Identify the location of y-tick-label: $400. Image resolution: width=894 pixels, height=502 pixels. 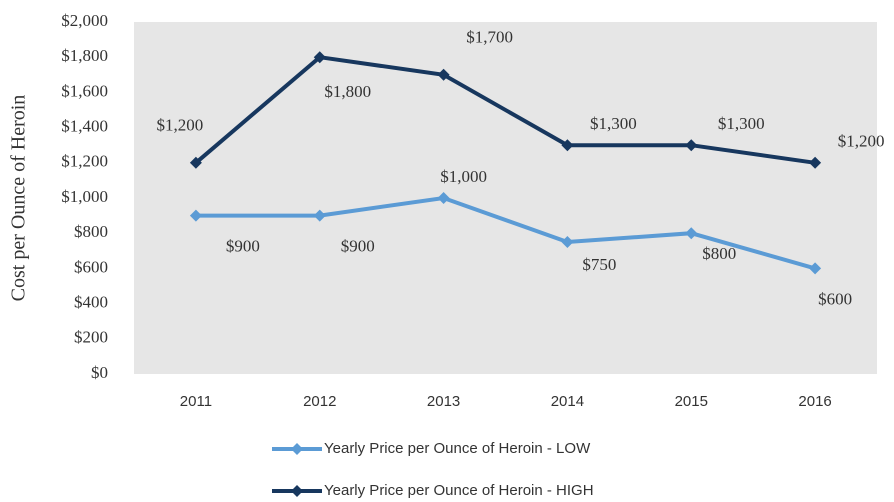
(91, 302).